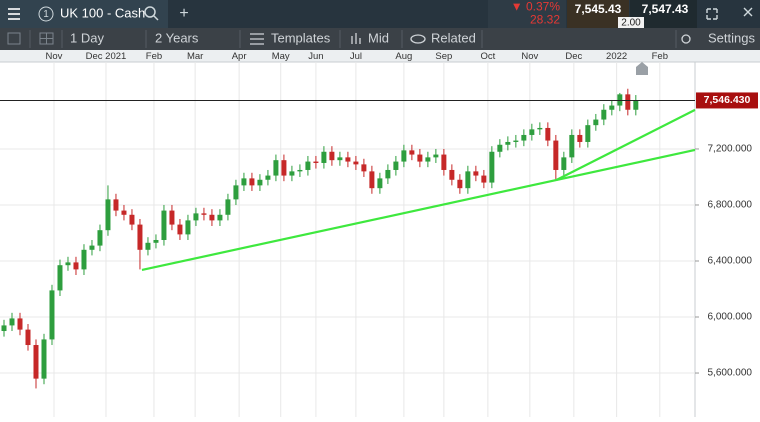  I want to click on range-button: 2 Years, so click(177, 37).